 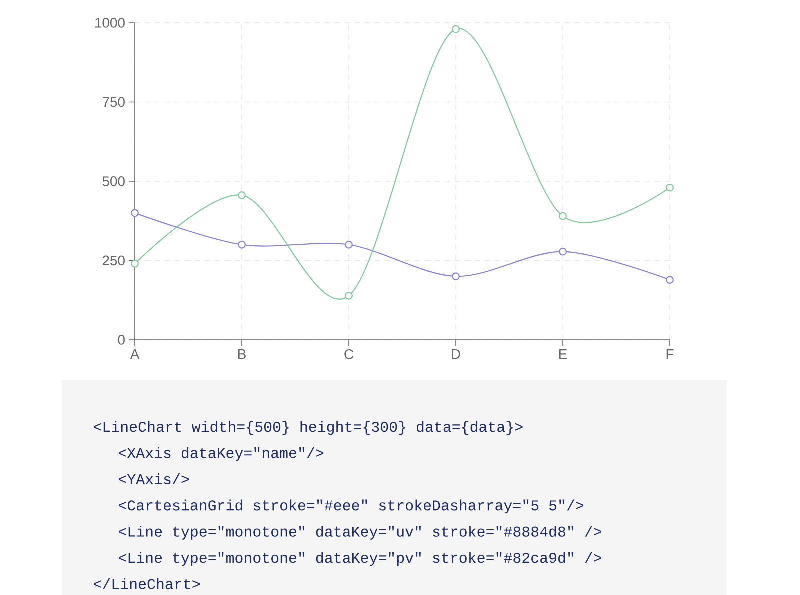 What do you see at coordinates (113, 181) in the screenshot?
I see `y-tick-label: 500` at bounding box center [113, 181].